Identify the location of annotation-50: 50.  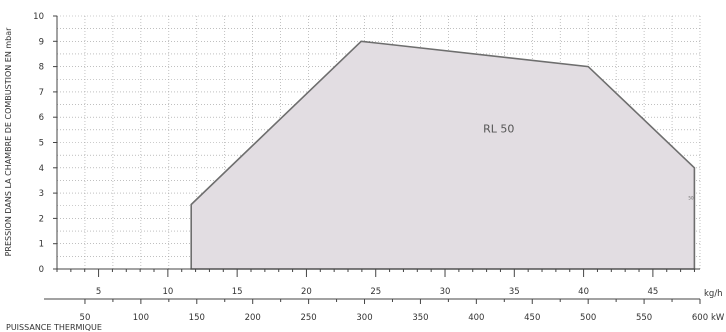
(691, 197).